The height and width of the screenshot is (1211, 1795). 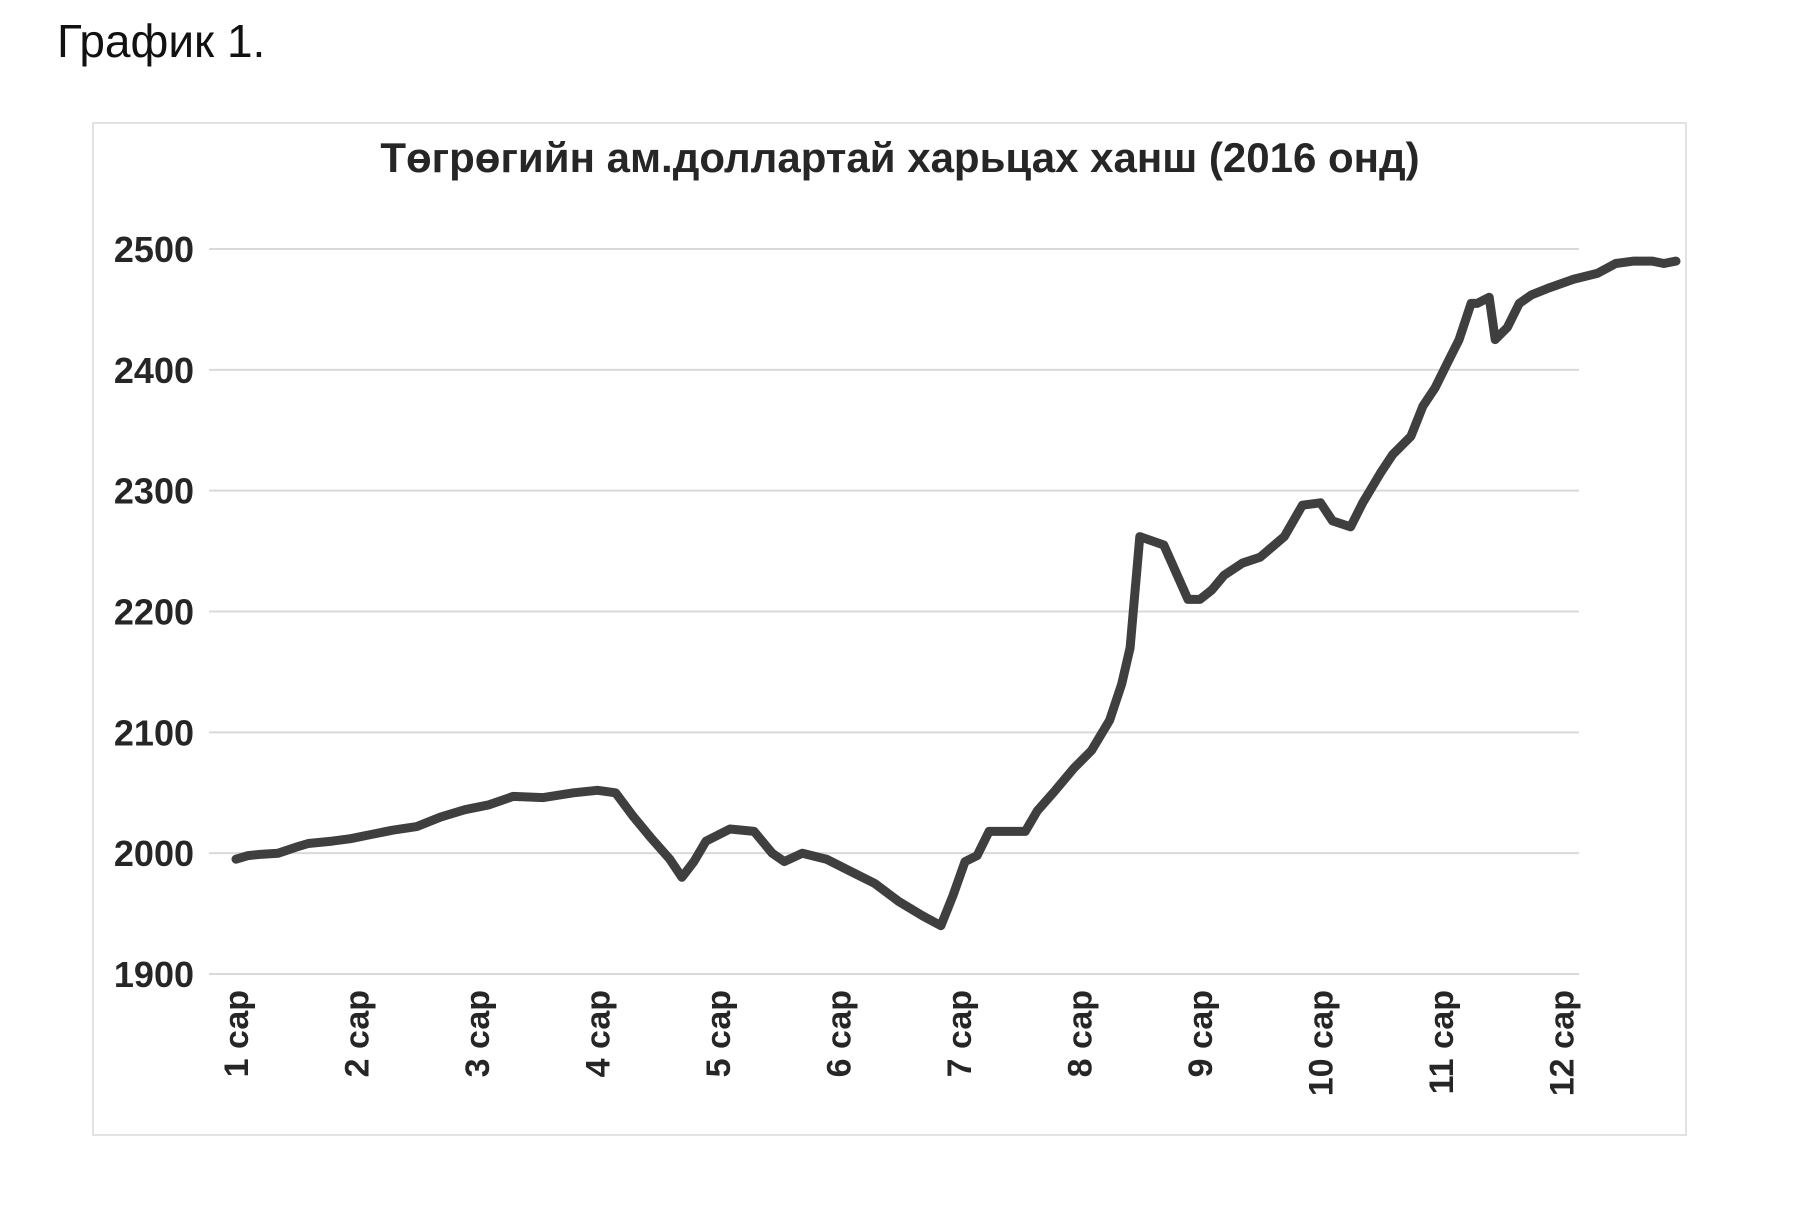 What do you see at coordinates (154, 853) in the screenshot?
I see `y-tick-label: 2000` at bounding box center [154, 853].